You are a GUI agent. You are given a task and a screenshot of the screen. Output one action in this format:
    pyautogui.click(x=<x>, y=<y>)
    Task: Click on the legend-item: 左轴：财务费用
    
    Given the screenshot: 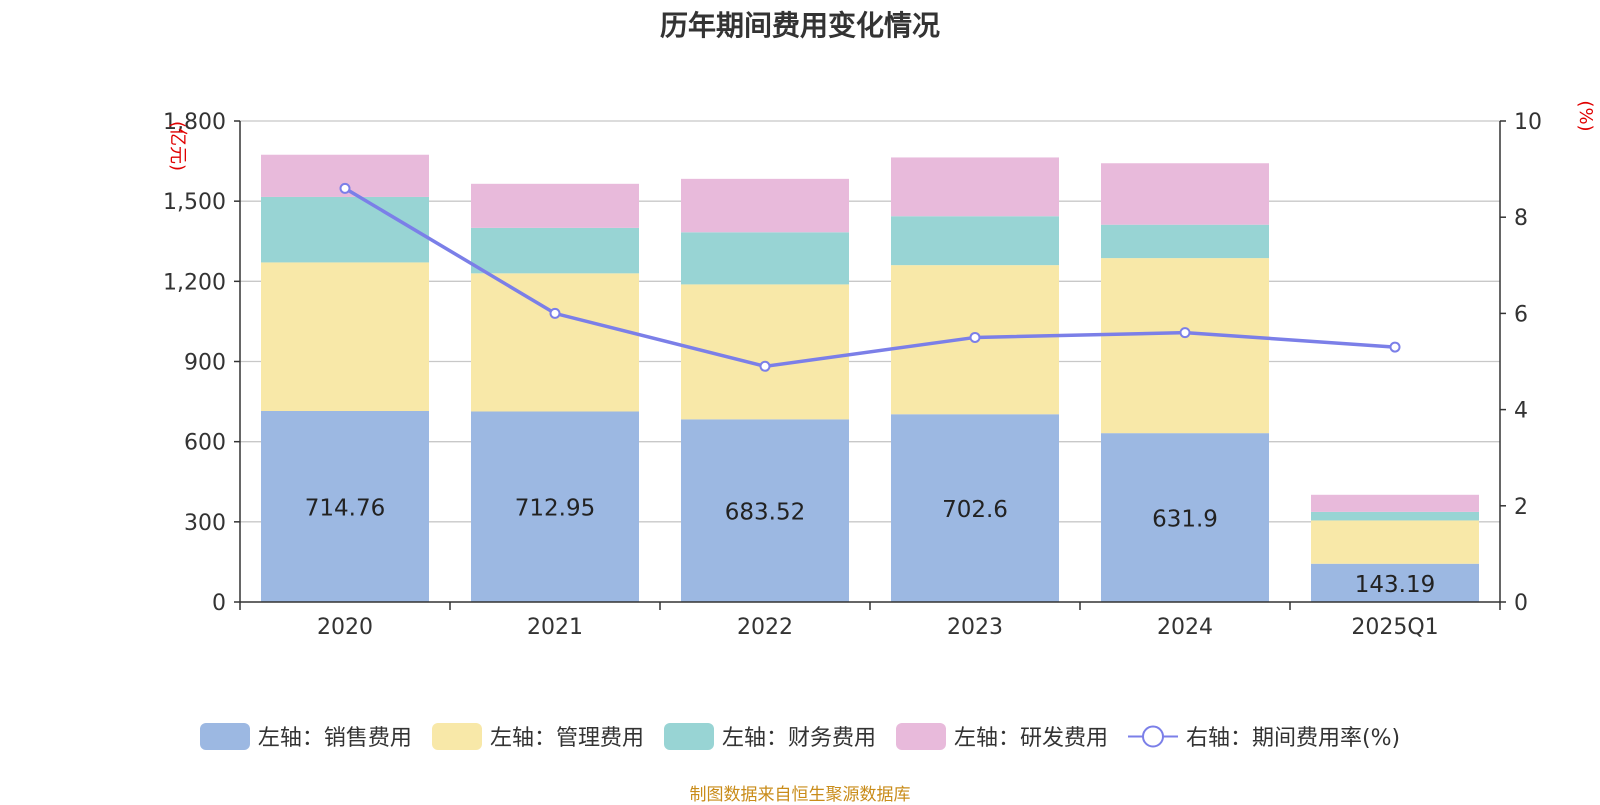 What is the action you would take?
    pyautogui.click(x=769, y=736)
    